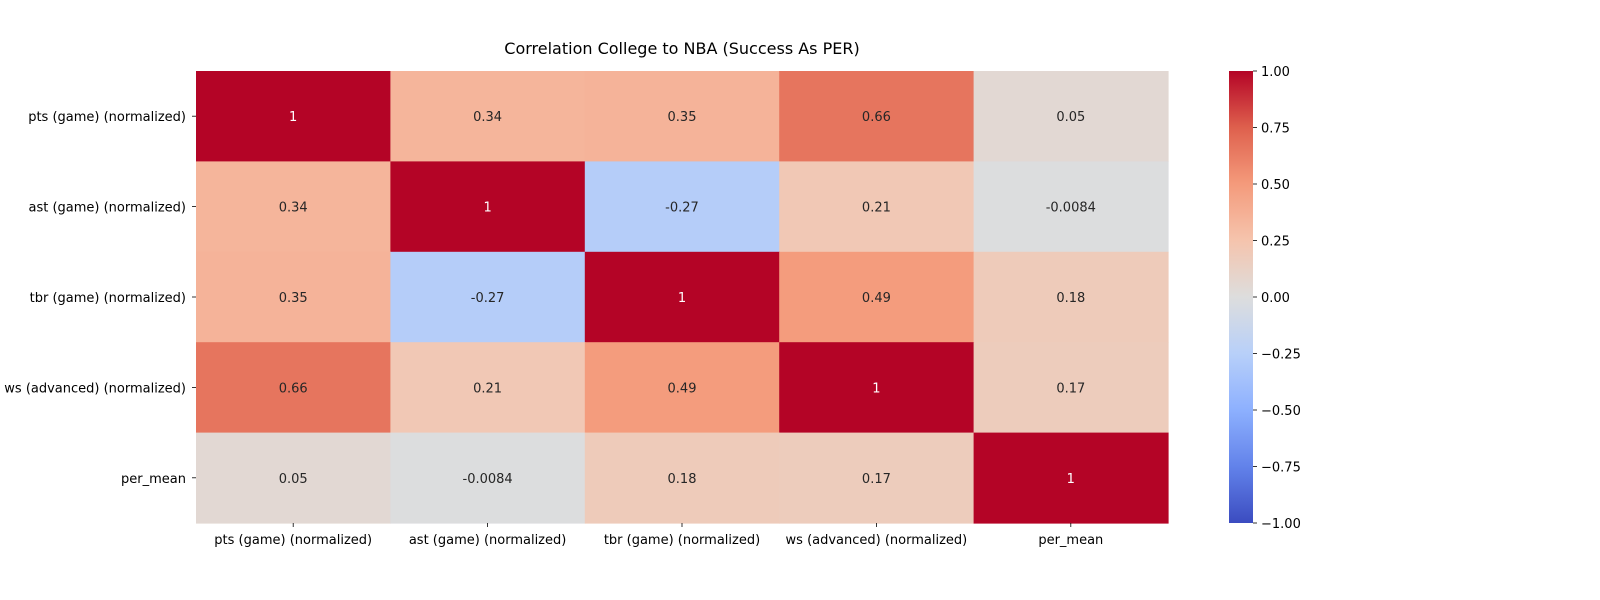 The image size is (1600, 600). Describe the element at coordinates (682, 540) in the screenshot. I see `x-tick-label: tbr (game) (normalized)` at that location.